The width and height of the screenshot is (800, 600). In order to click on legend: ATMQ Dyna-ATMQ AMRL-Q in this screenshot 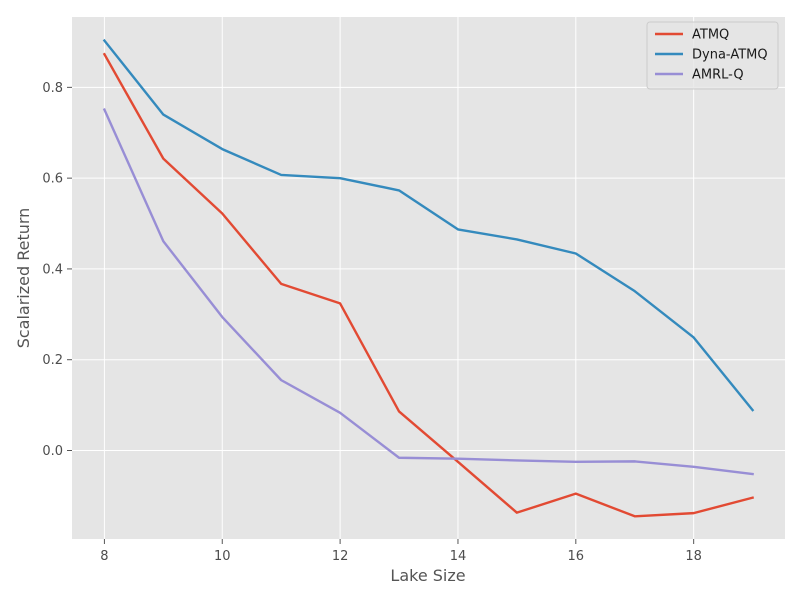, I will do `click(712, 55)`.